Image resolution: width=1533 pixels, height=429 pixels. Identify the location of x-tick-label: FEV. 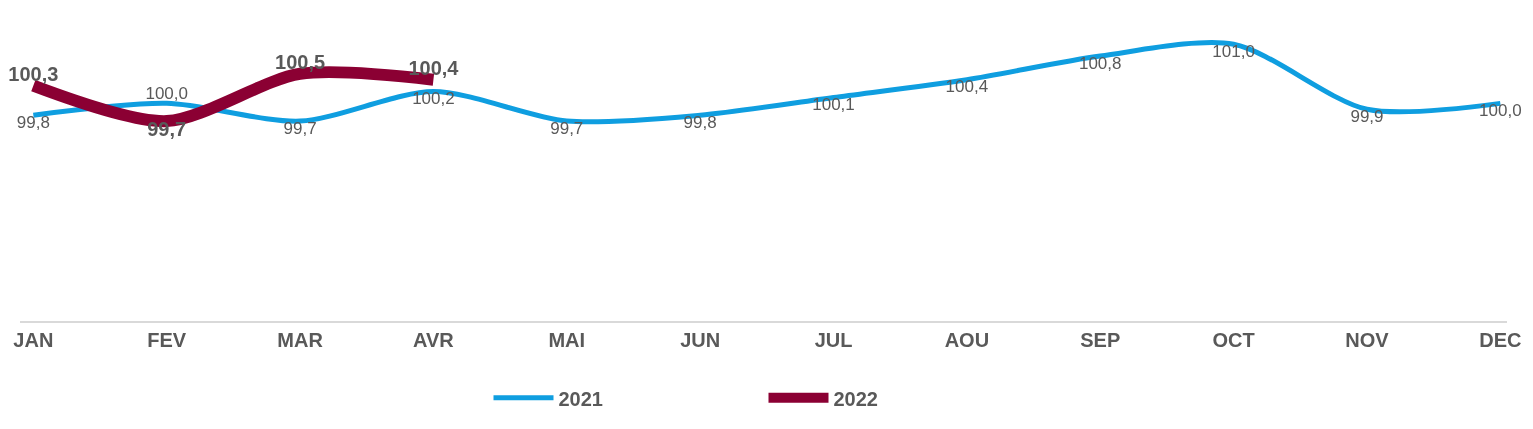
(167, 339).